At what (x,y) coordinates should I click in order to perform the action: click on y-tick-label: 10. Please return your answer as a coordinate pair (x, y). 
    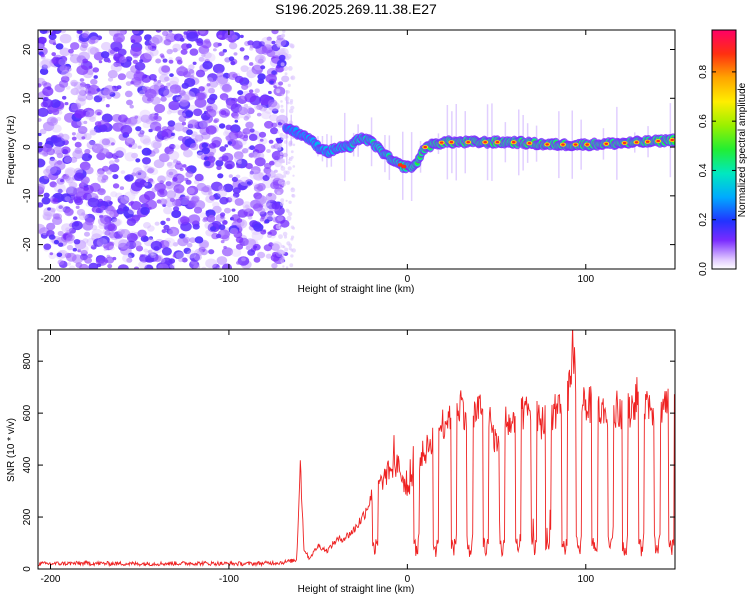
    Looking at the image, I should click on (27, 98).